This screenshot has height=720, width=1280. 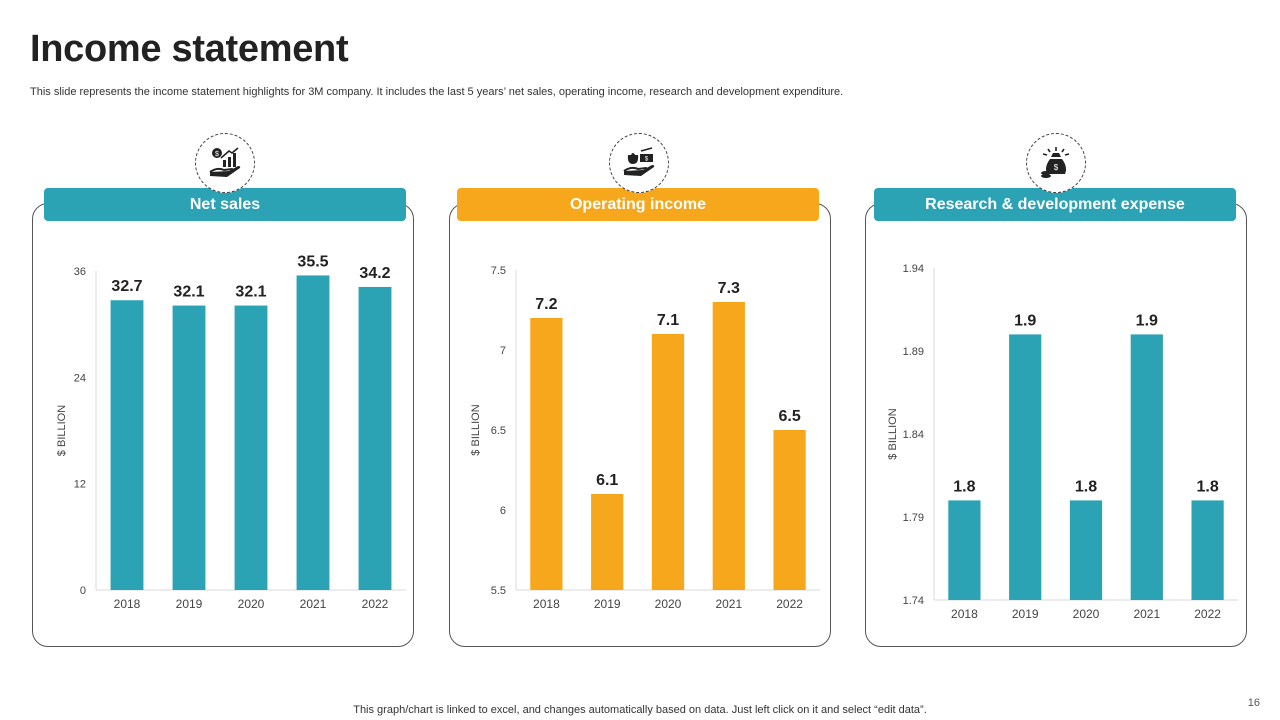 What do you see at coordinates (80, 485) in the screenshot?
I see `y-tick-label: 12` at bounding box center [80, 485].